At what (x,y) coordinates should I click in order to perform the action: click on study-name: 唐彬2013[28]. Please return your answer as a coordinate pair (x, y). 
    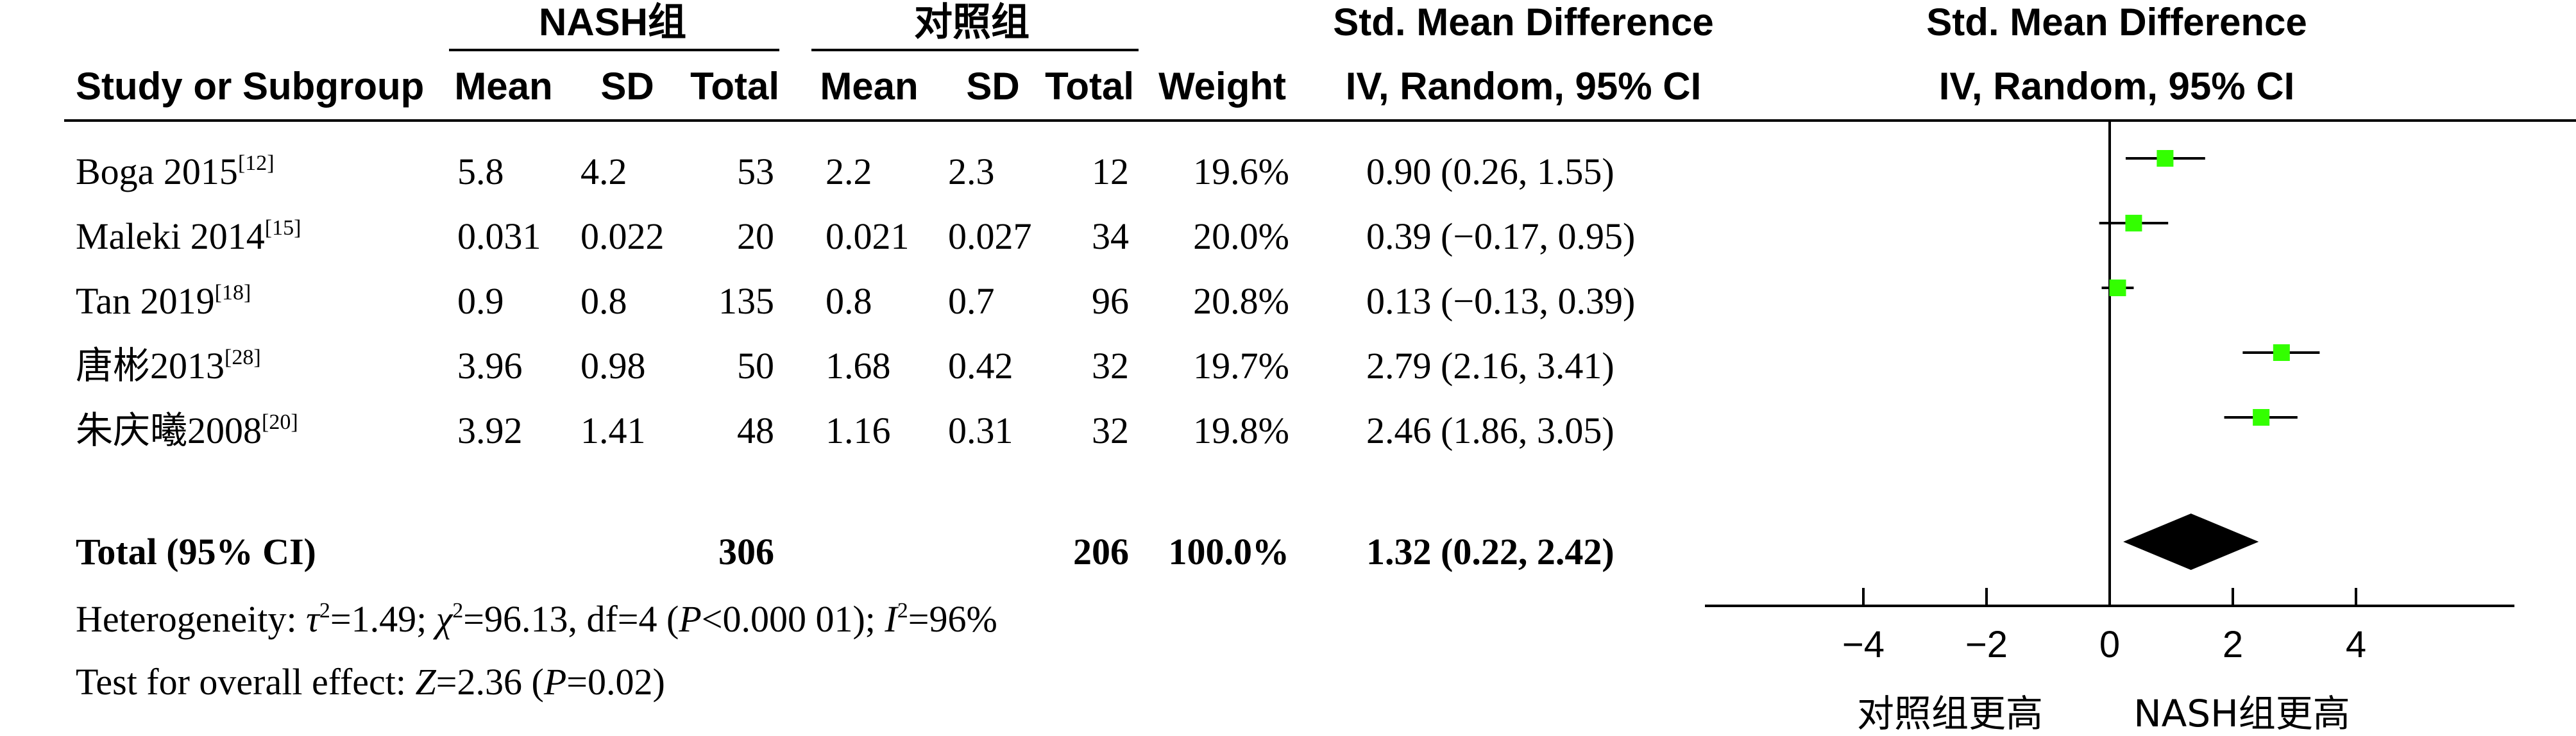
    Looking at the image, I should click on (168, 366).